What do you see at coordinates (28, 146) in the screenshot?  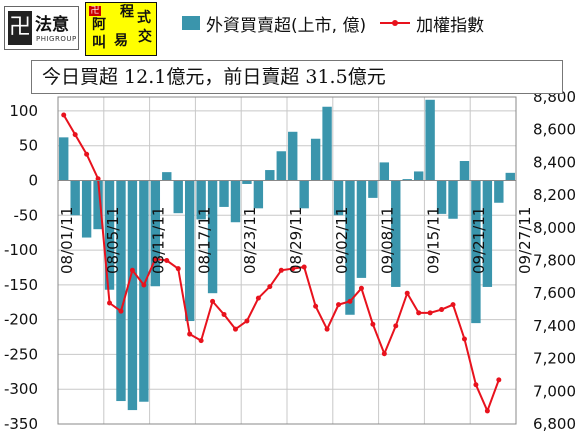 I see `left-tick-label: 50` at bounding box center [28, 146].